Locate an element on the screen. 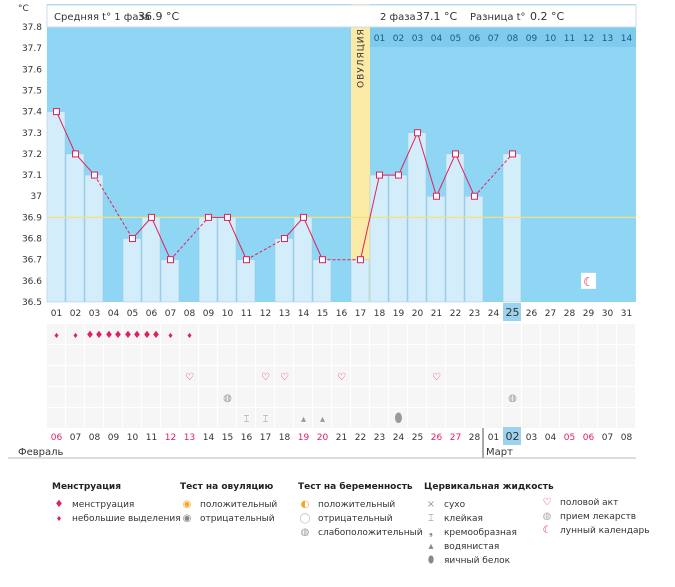 The height and width of the screenshot is (587, 675). phase2-day-label: 08 is located at coordinates (513, 39).